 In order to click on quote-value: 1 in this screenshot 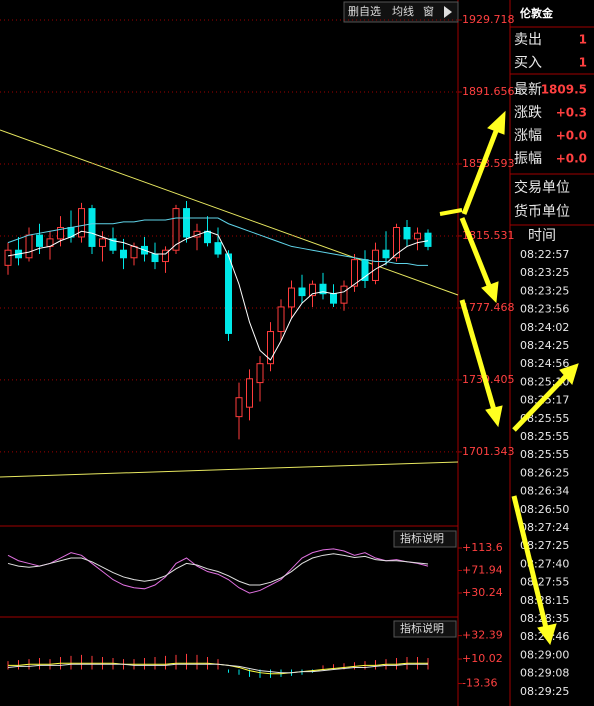, I will do `click(583, 63)`.